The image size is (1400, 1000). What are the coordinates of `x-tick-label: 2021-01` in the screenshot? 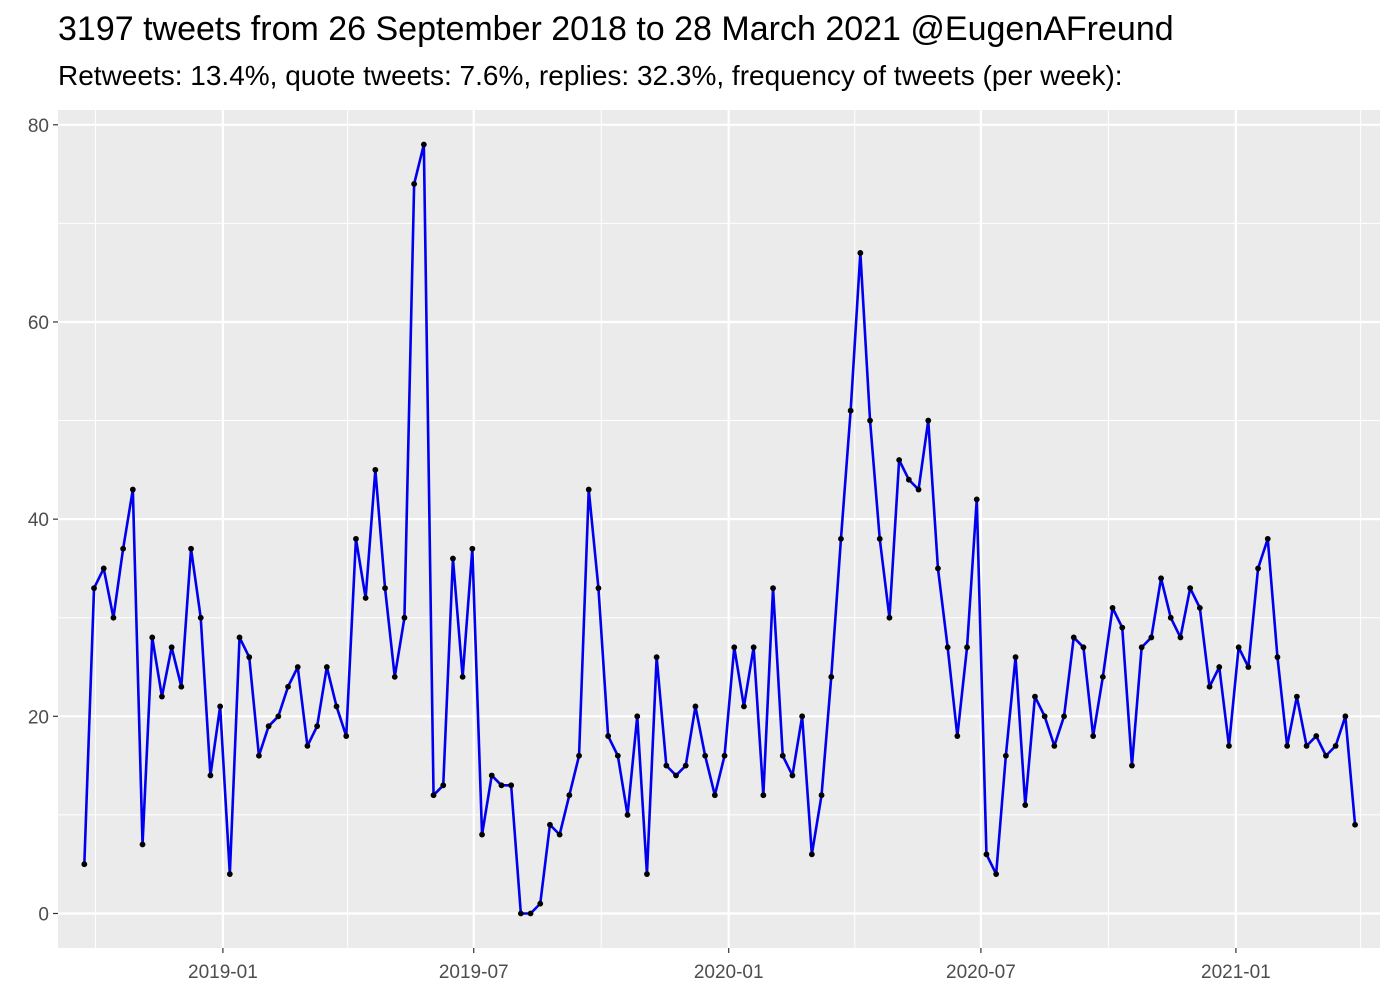 It's located at (1236, 972).